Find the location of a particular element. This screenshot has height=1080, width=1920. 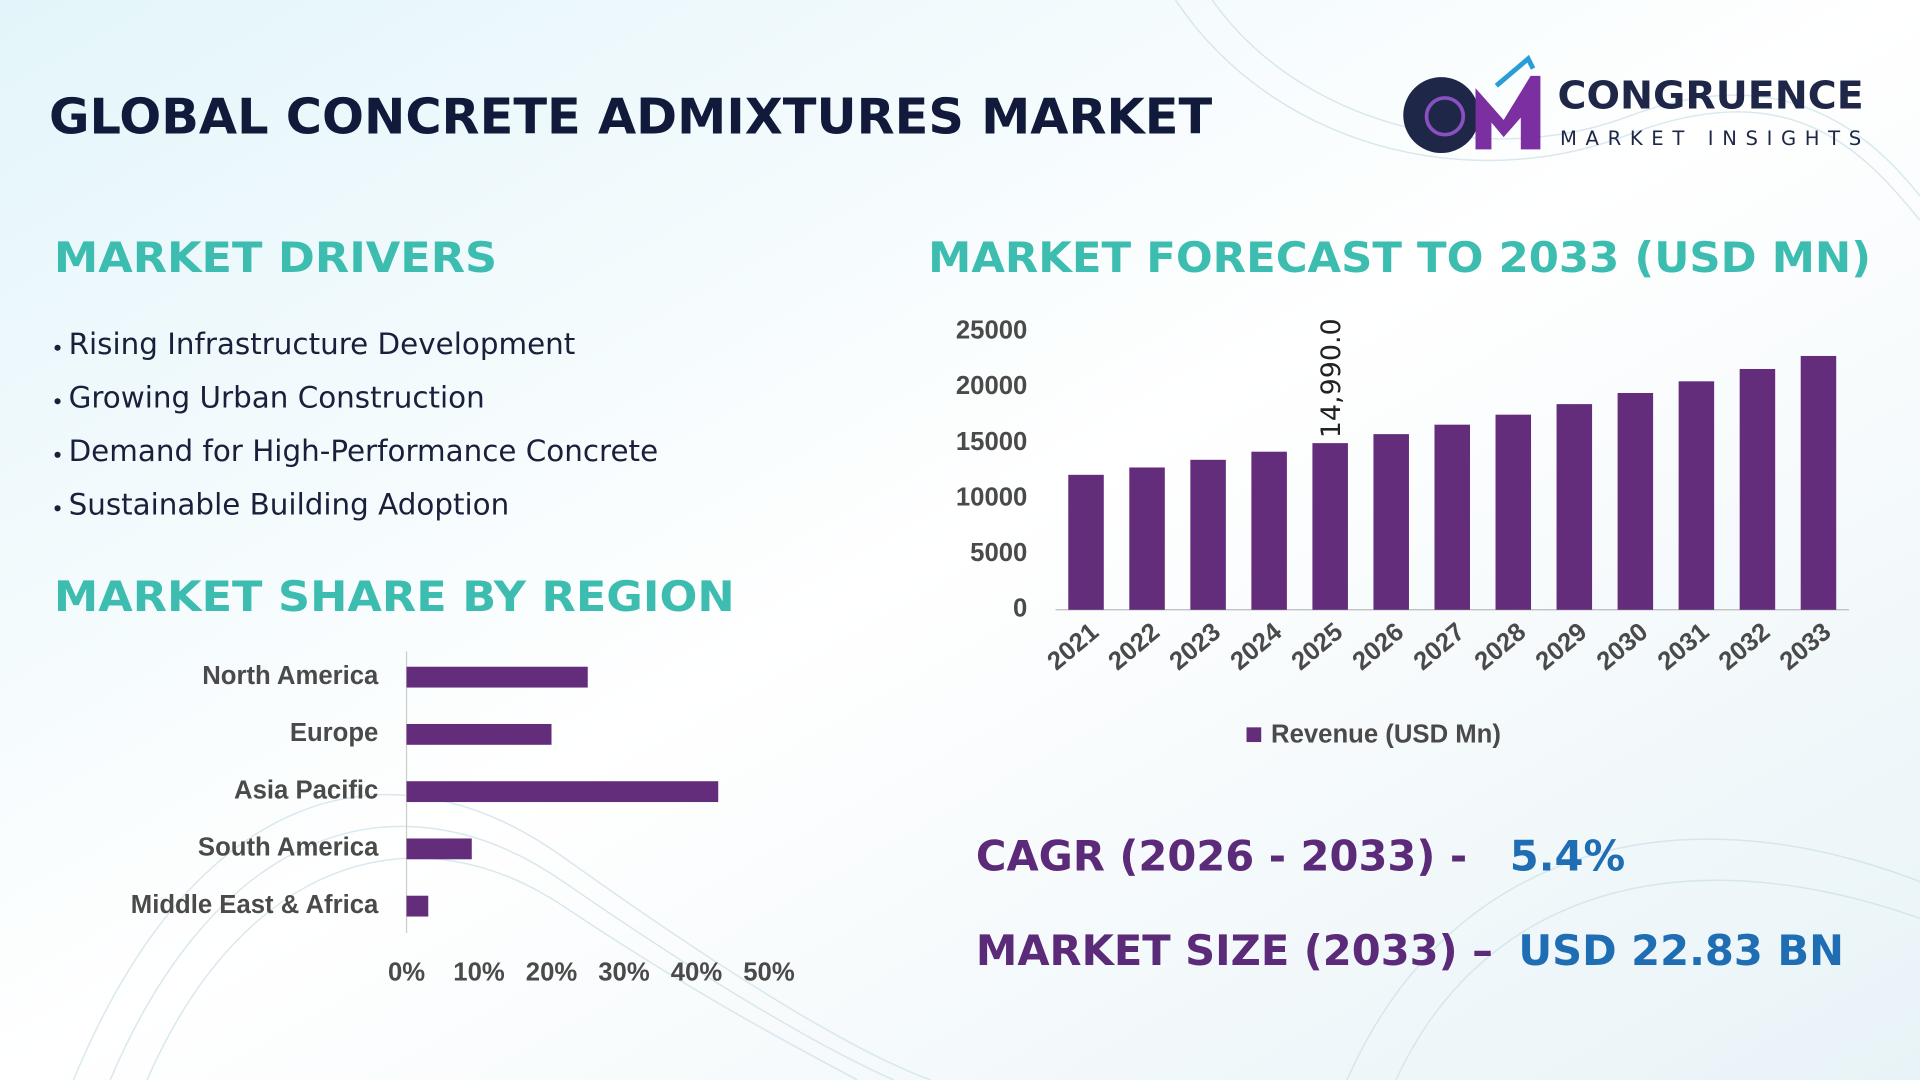

forecast-title: MARKET FORECAST TO 2033 (USD MN) is located at coordinates (1399, 257).